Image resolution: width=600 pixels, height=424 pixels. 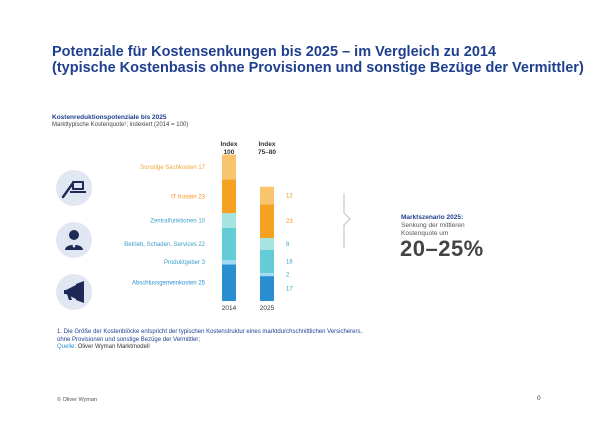 What do you see at coordinates (267, 195) in the screenshot?
I see `bar-segment-2025-sonstige-sachkosten` at bounding box center [267, 195].